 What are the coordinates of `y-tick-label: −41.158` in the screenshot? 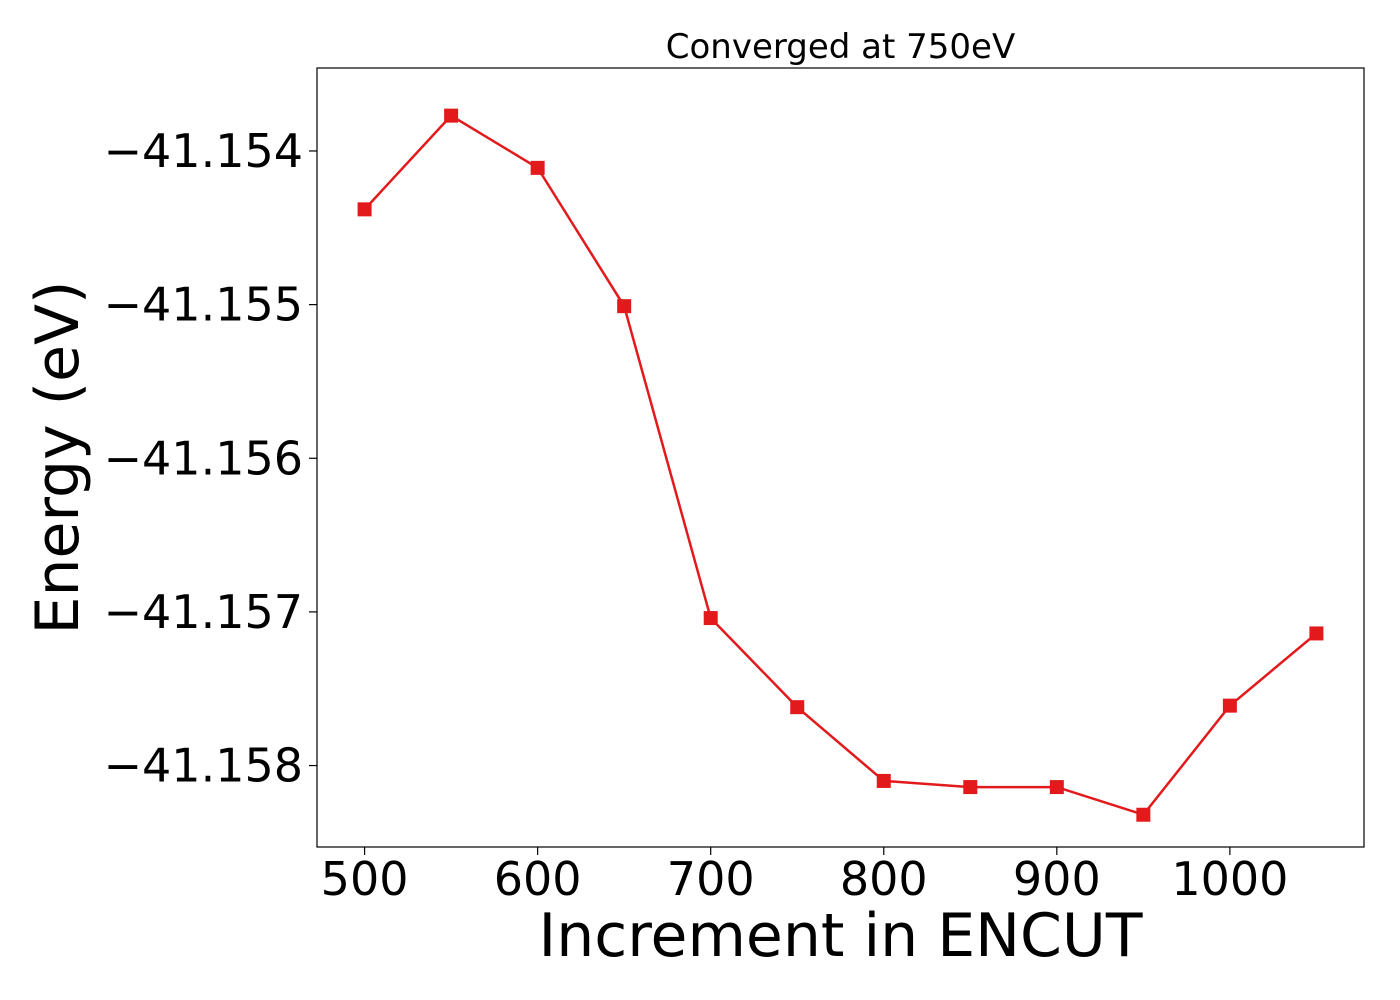 It's located at (204, 766).